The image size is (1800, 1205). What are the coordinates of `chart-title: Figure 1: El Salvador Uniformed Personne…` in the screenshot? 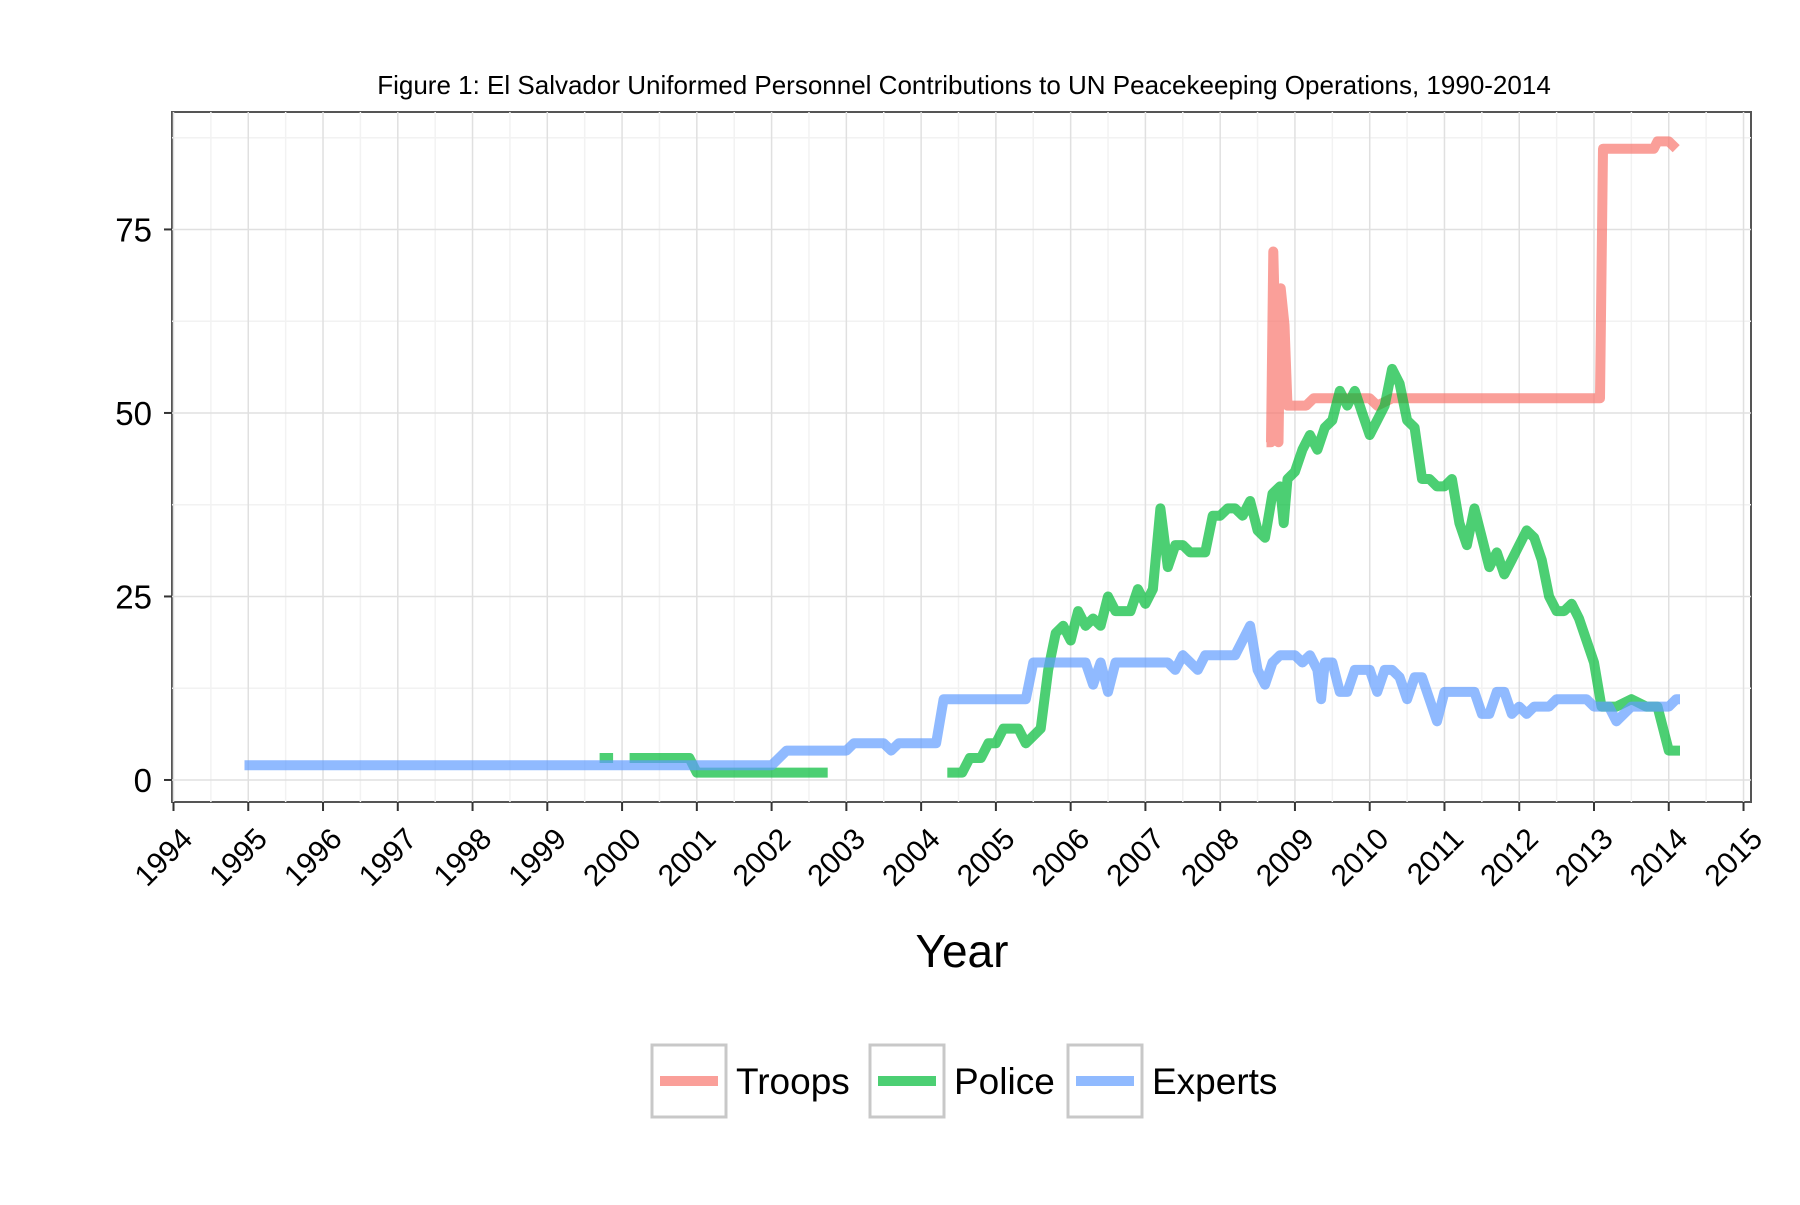 It's located at (964, 85).